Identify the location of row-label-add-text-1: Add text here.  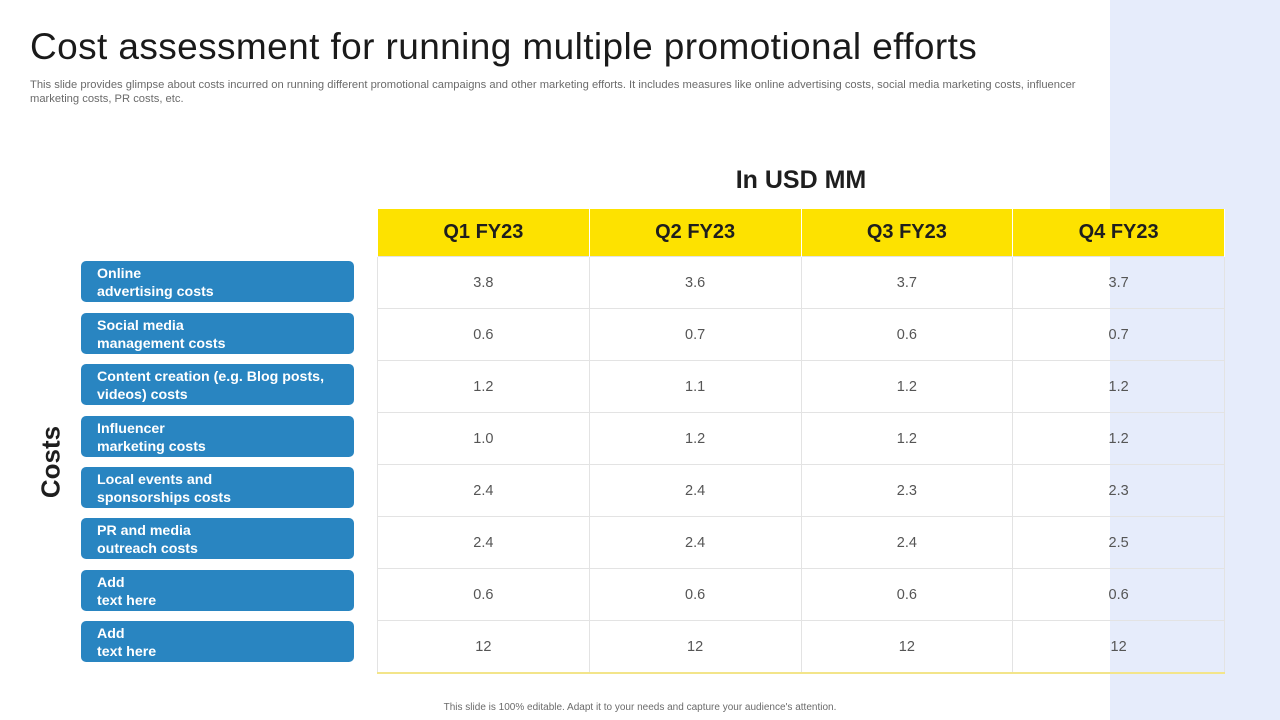
(217, 590).